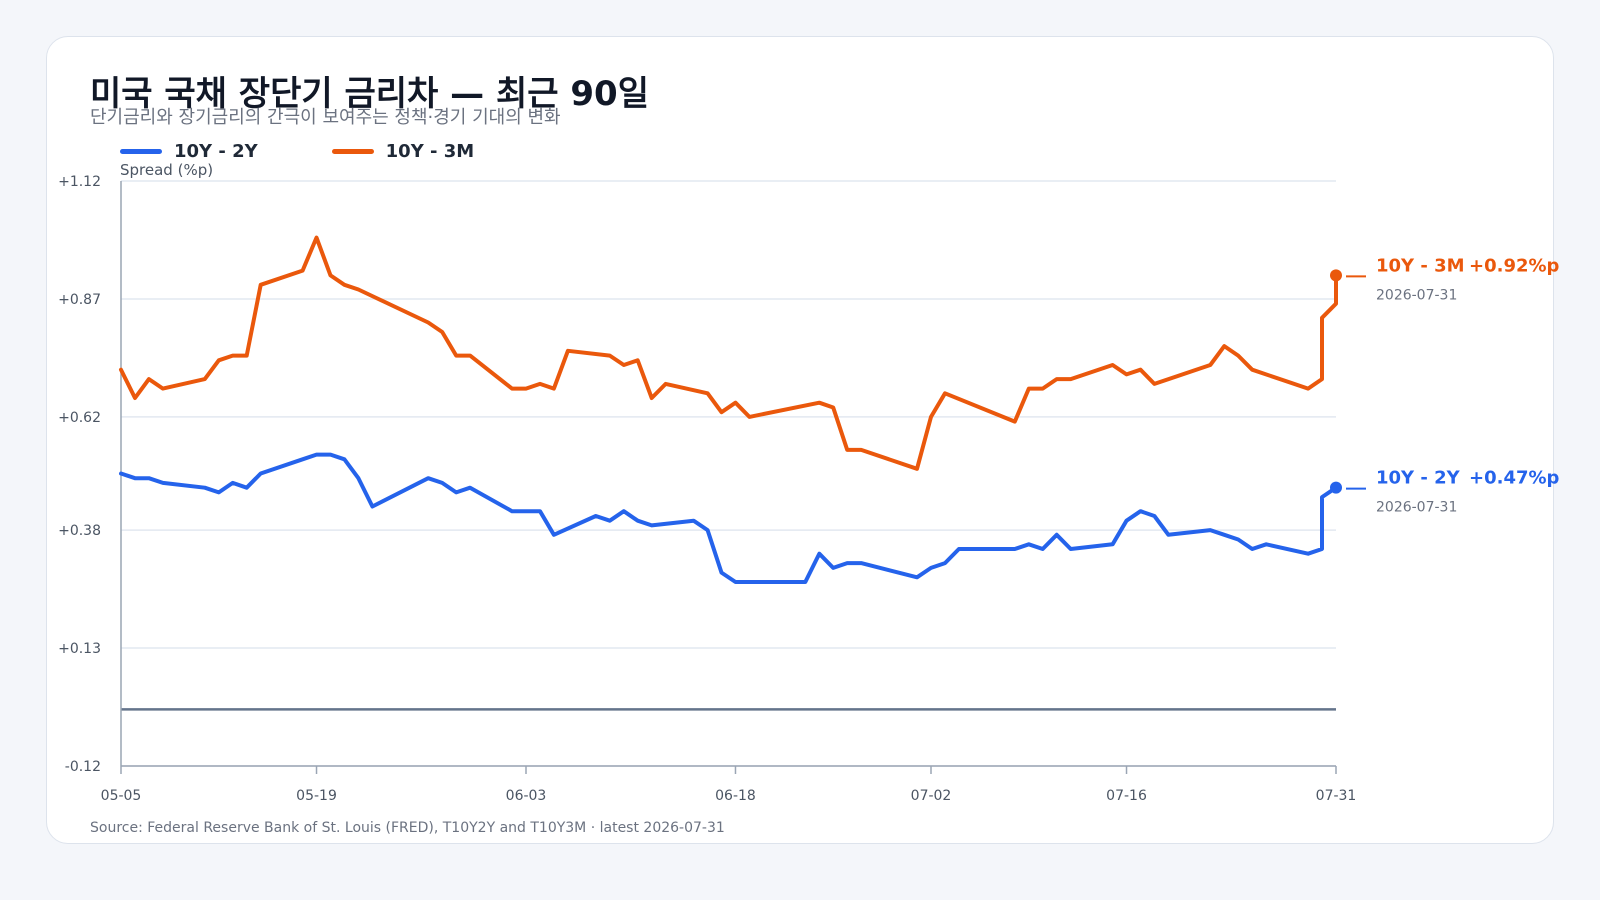 The image size is (1600, 900). Describe the element at coordinates (166, 170) in the screenshot. I see `y-axis-label: Spread (%p)` at that location.